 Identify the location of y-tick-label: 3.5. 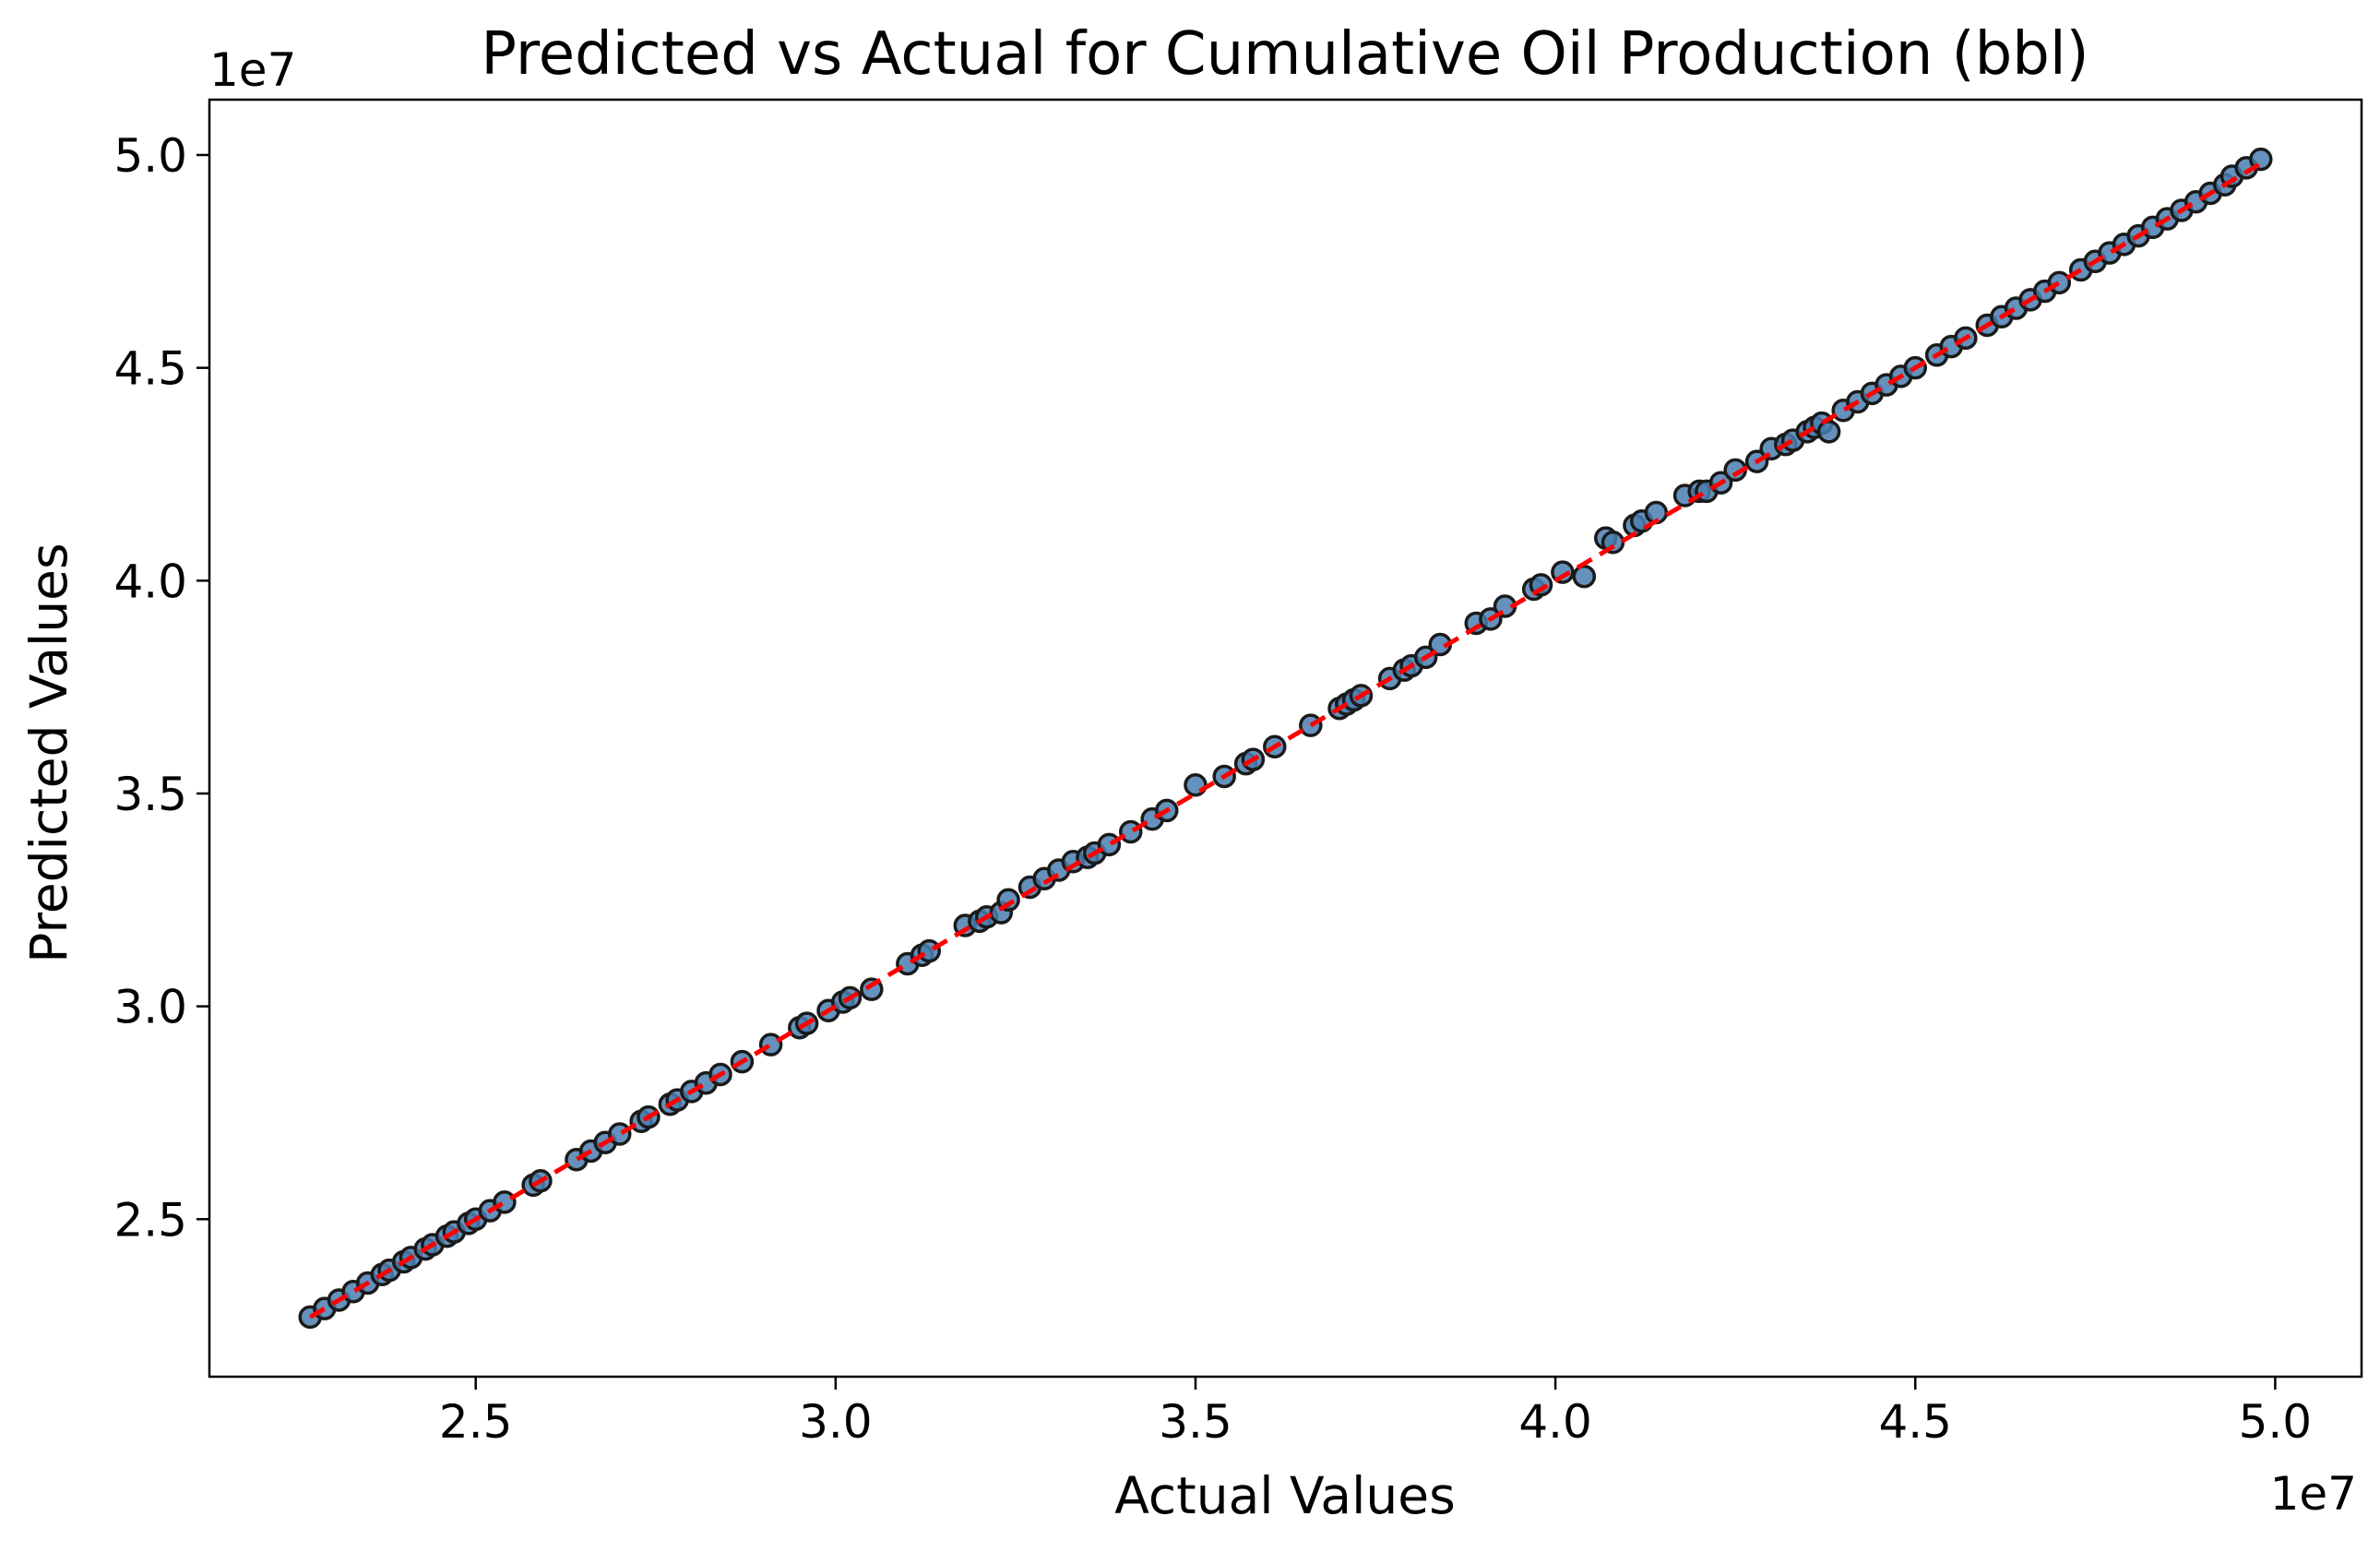
(150, 794).